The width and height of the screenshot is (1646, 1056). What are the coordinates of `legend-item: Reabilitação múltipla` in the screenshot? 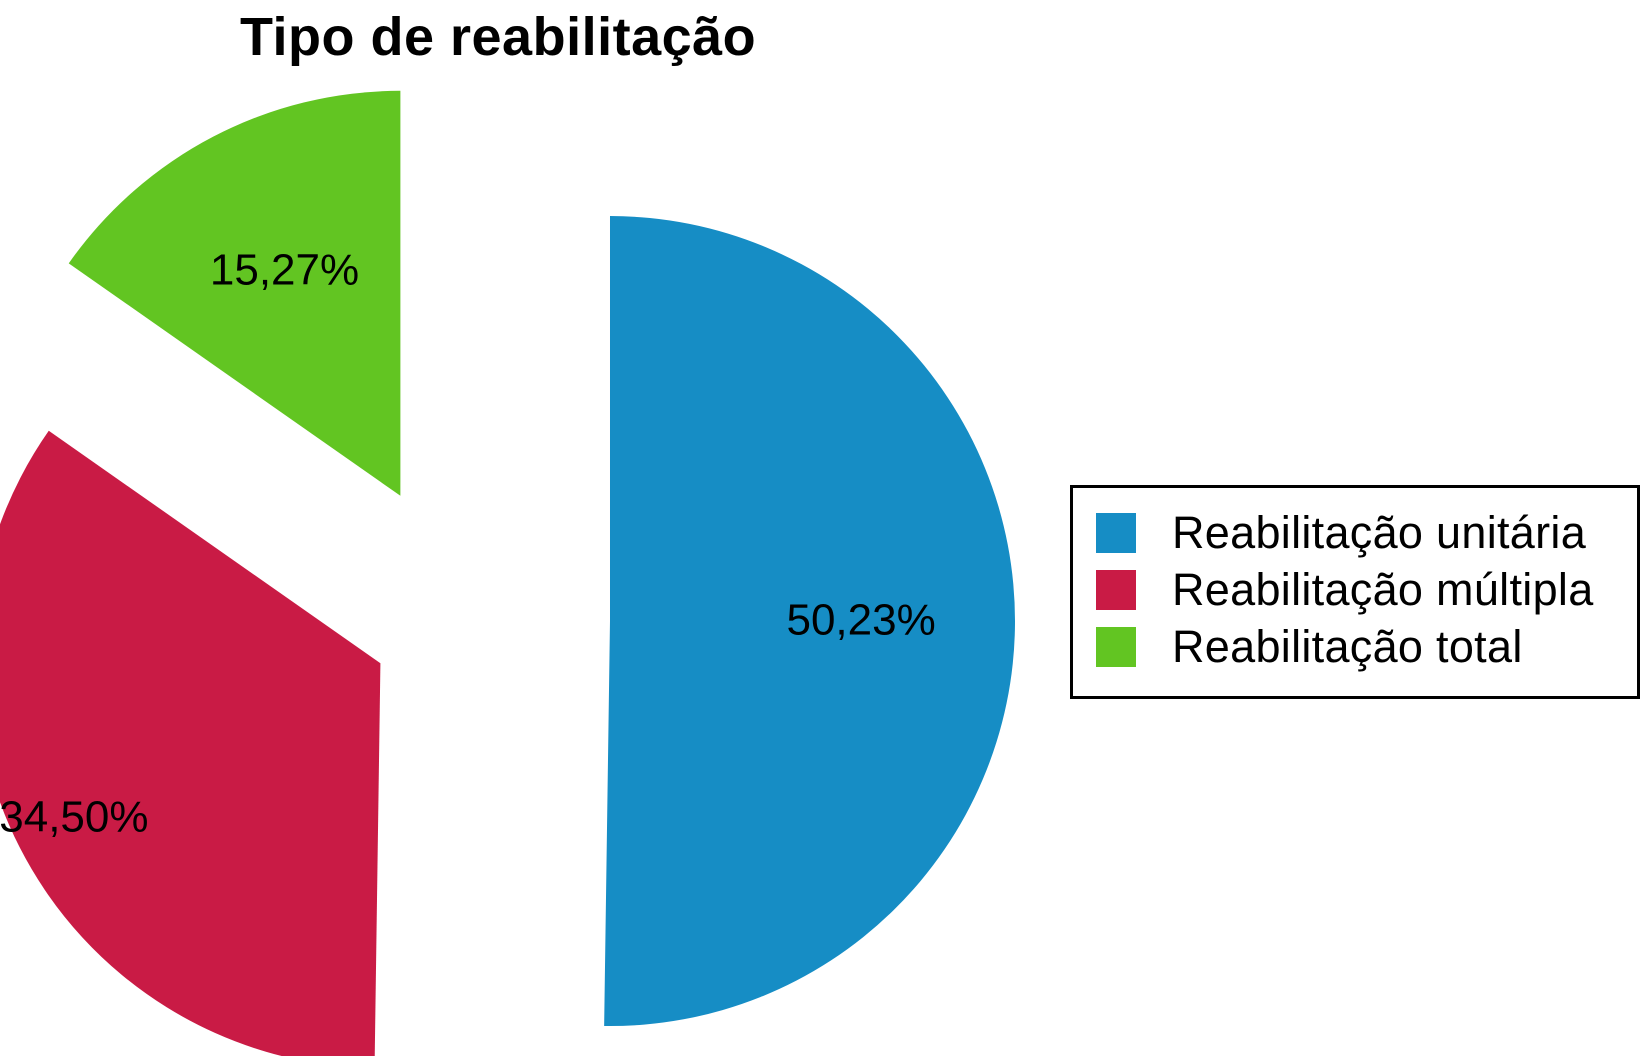 It's located at (1366, 589).